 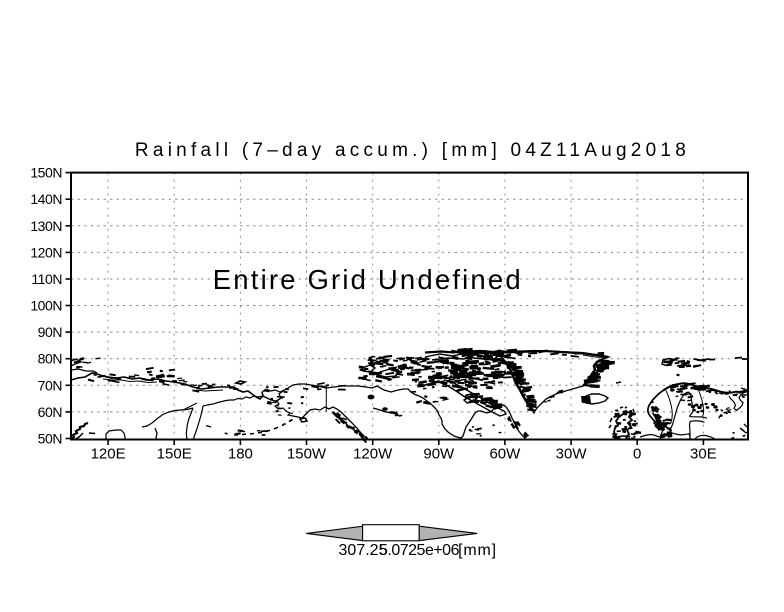 What do you see at coordinates (46, 173) in the screenshot?
I see `svg-text: 150N` at bounding box center [46, 173].